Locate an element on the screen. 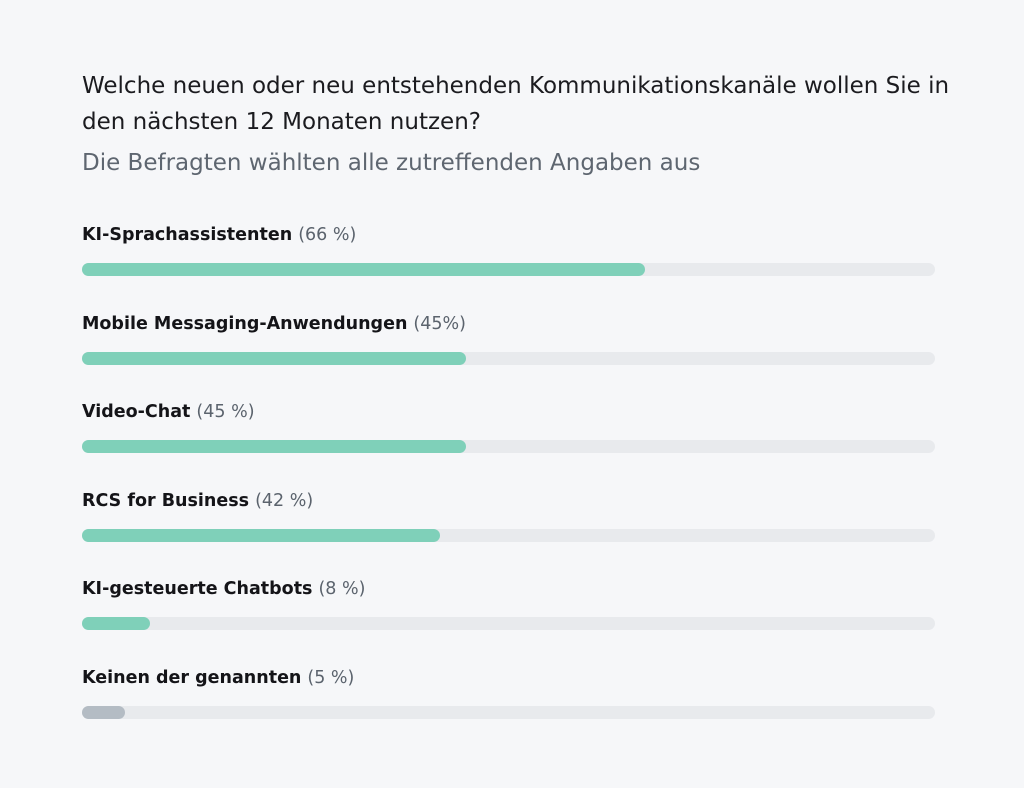 The height and width of the screenshot is (788, 1024). bar-label: KI-Sprachassistenten (66 %) is located at coordinates (219, 235).